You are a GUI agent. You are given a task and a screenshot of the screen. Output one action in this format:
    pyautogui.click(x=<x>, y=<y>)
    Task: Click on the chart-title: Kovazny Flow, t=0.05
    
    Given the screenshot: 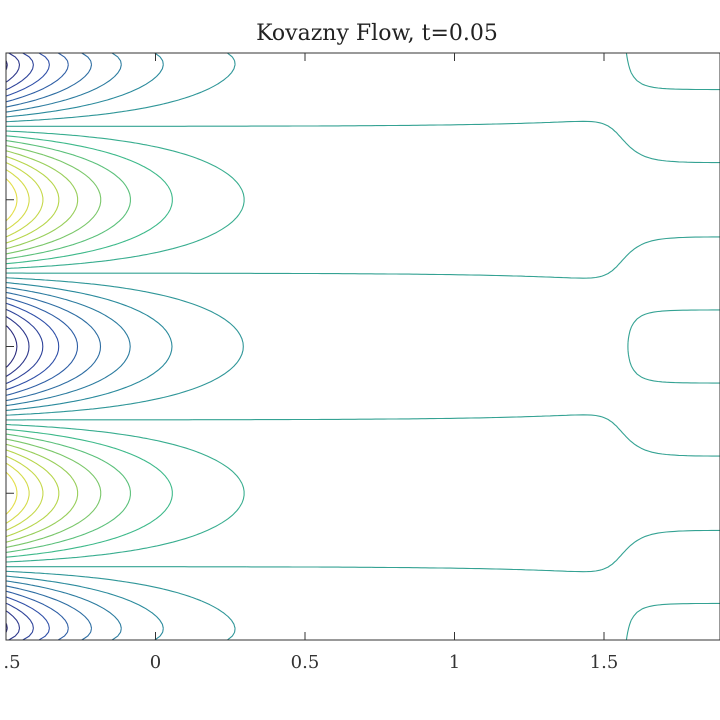 What is the action you would take?
    pyautogui.click(x=377, y=33)
    